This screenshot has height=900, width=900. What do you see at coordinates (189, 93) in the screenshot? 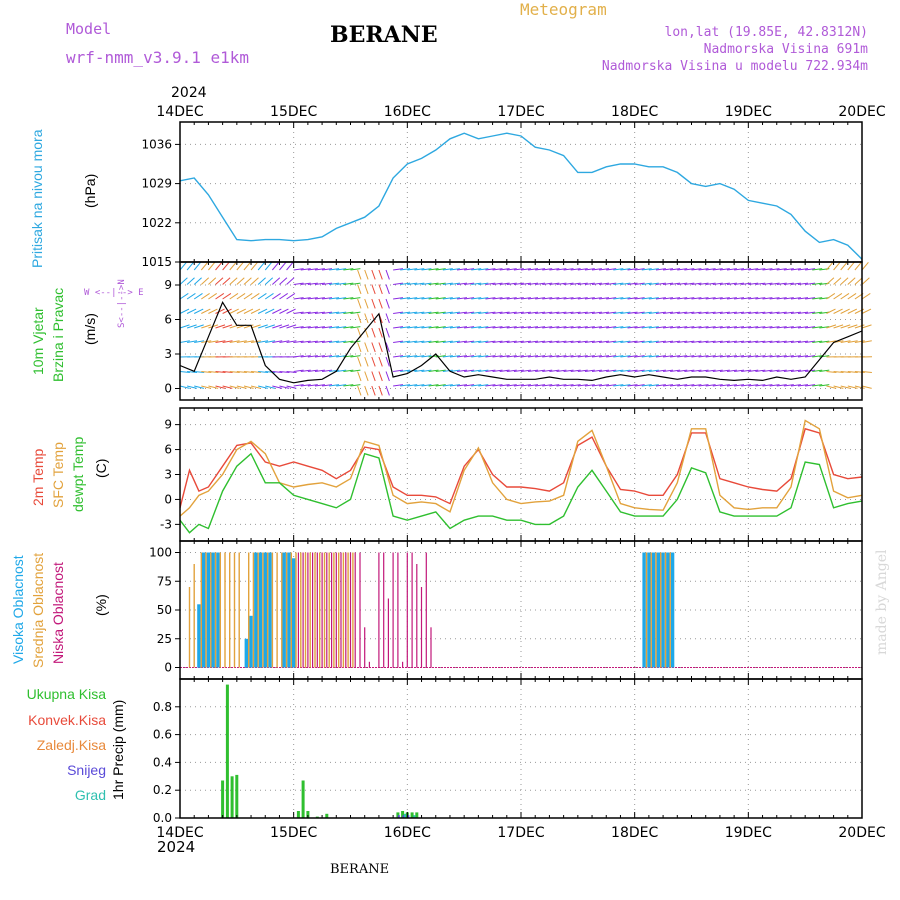
I see `year-top: 2024` at bounding box center [189, 93].